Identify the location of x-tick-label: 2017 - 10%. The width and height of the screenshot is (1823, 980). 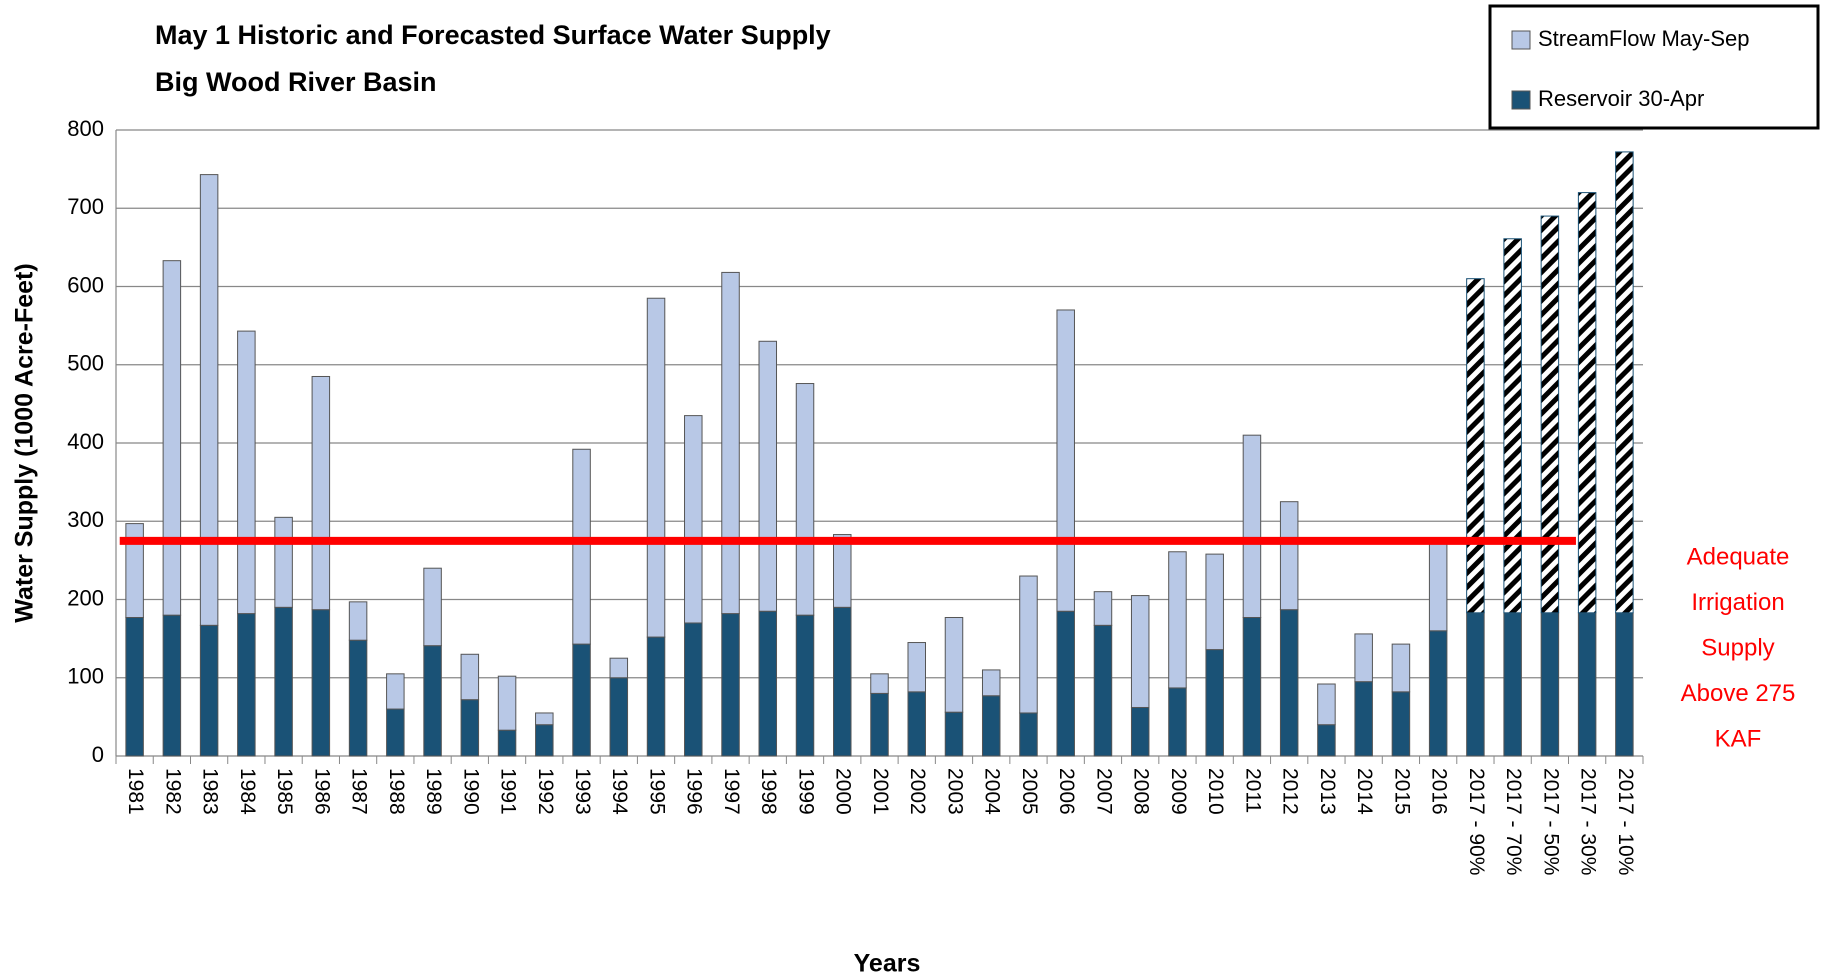
(1625, 821).